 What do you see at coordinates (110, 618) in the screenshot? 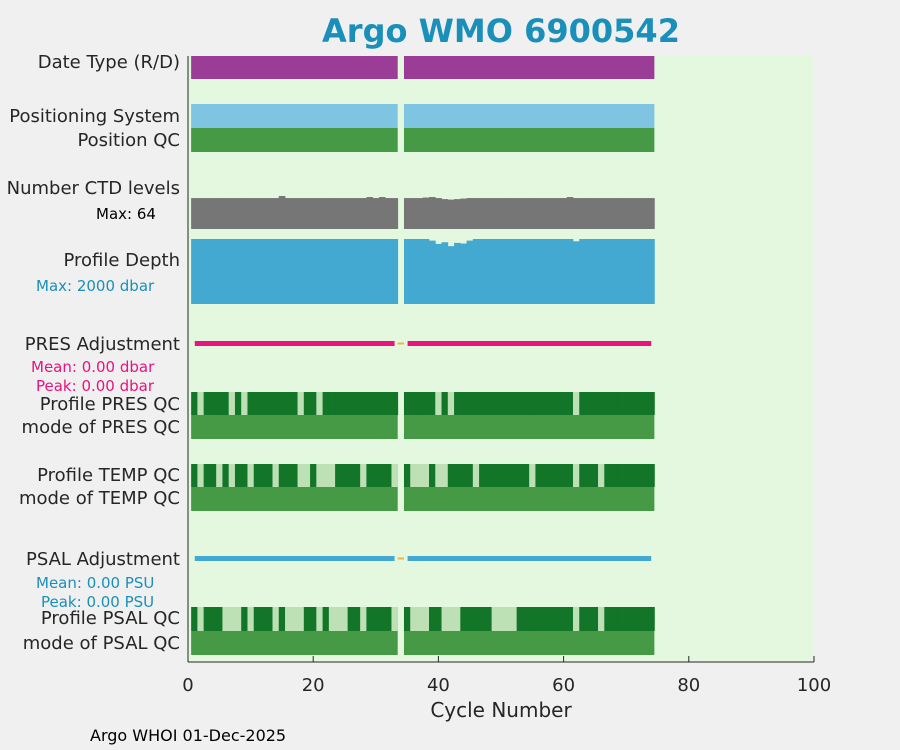
I see `label-profile-psal-qc: Profile PSAL QC` at bounding box center [110, 618].